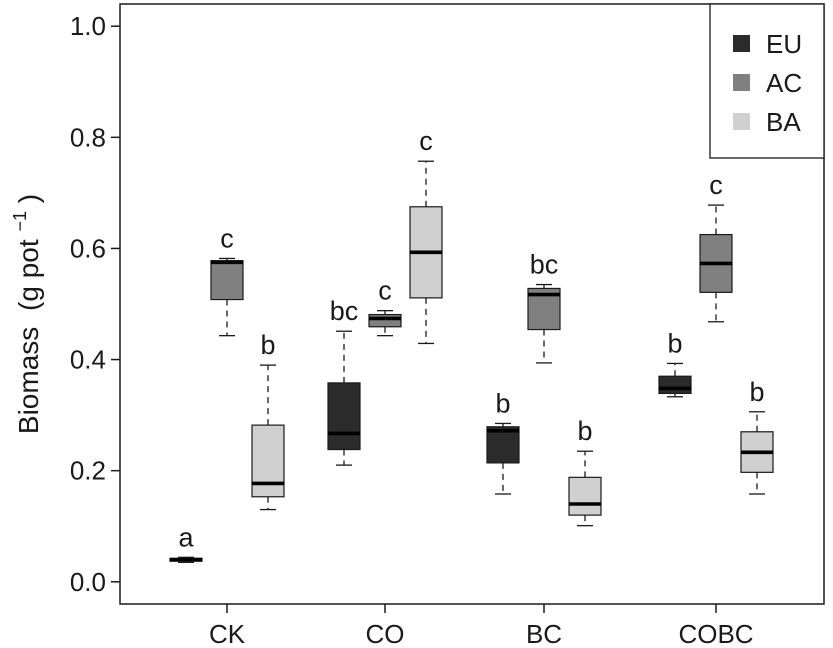  I want to click on y-axis-title-unit-exponent: −1, so click(20, 221).